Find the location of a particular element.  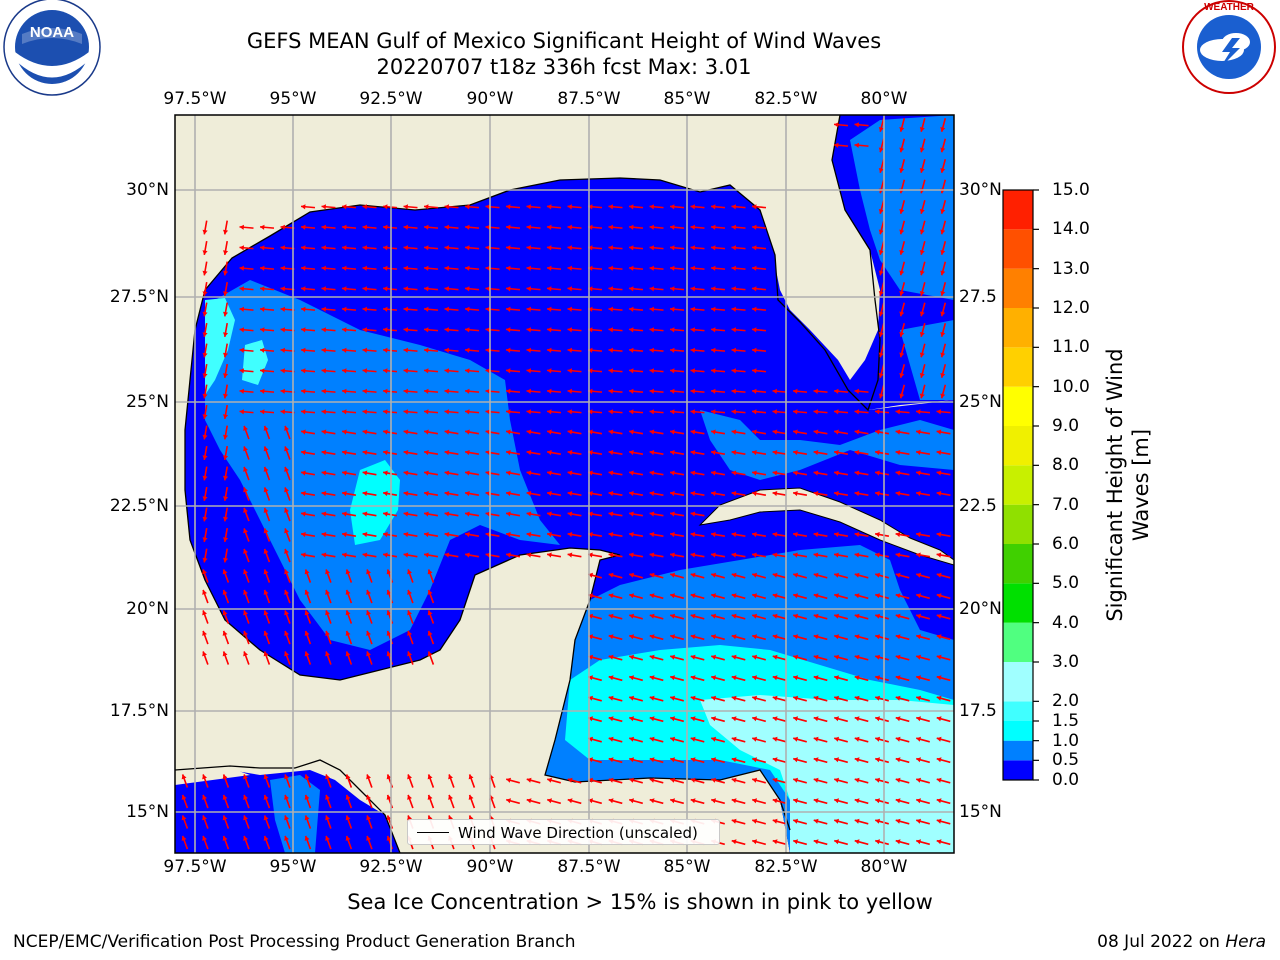

lat-tick-left-2: 25°N is located at coordinates (147, 402).